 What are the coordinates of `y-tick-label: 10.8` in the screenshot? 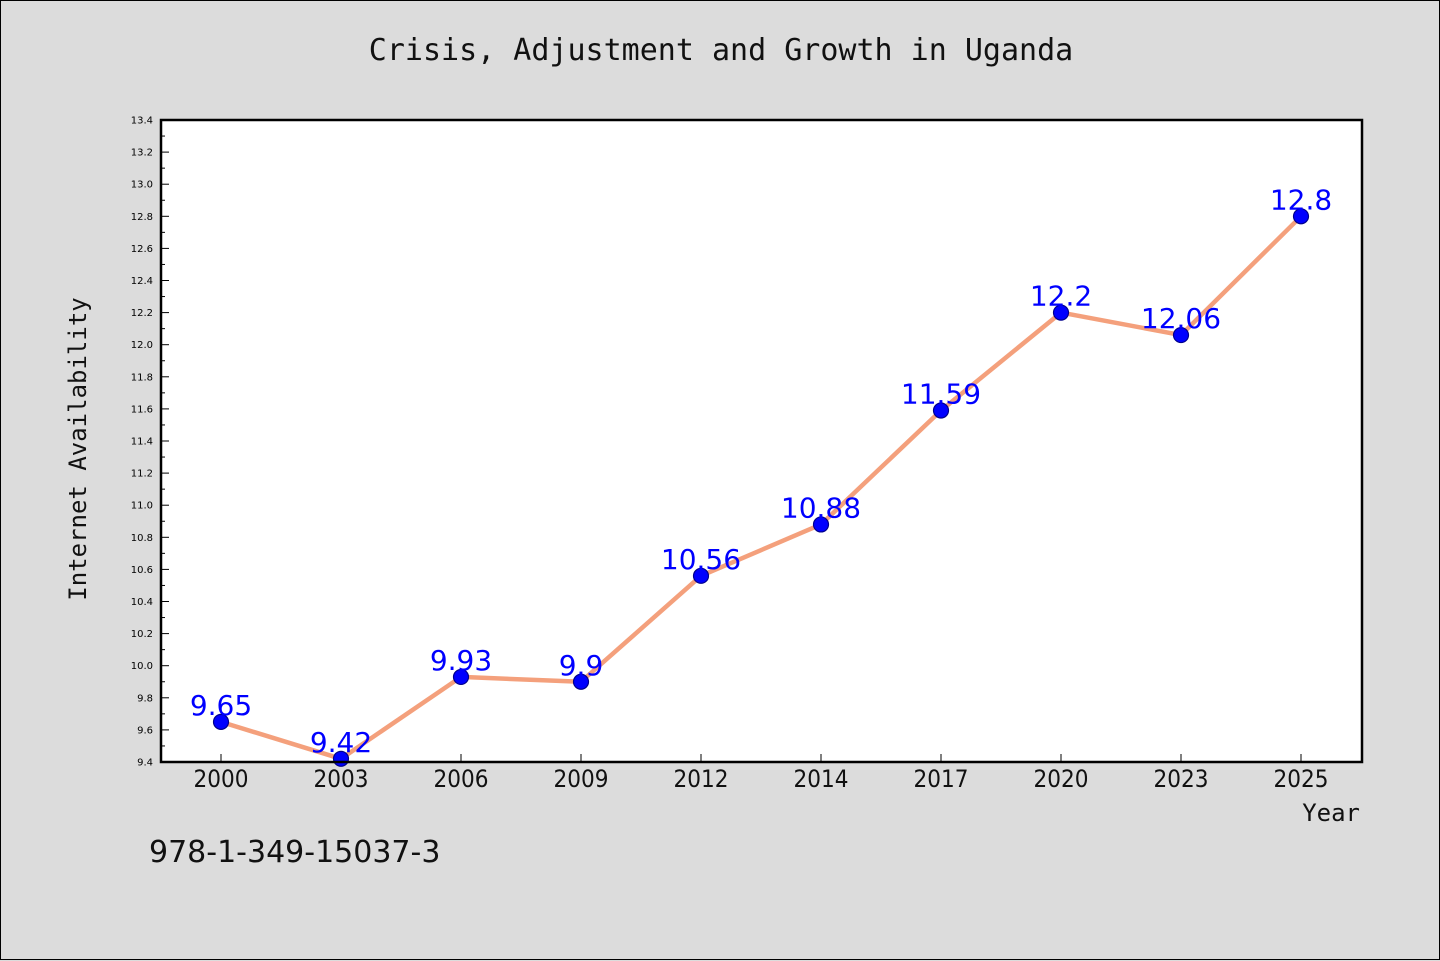 It's located at (142, 538).